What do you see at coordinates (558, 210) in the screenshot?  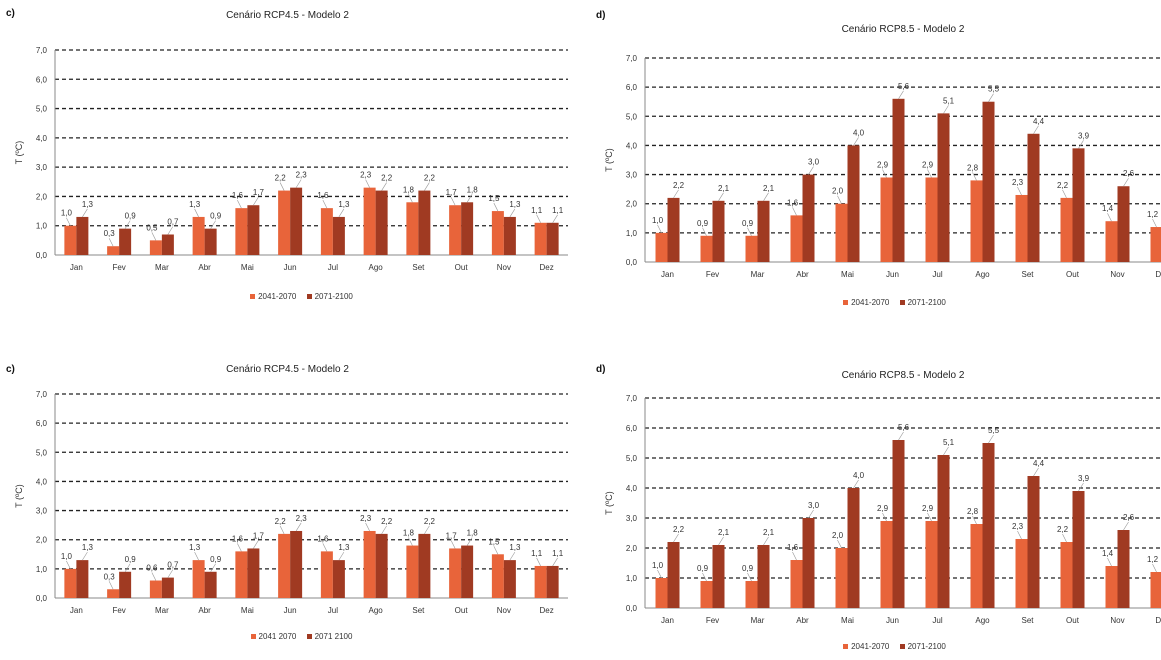 I see `data-label: 1,1` at bounding box center [558, 210].